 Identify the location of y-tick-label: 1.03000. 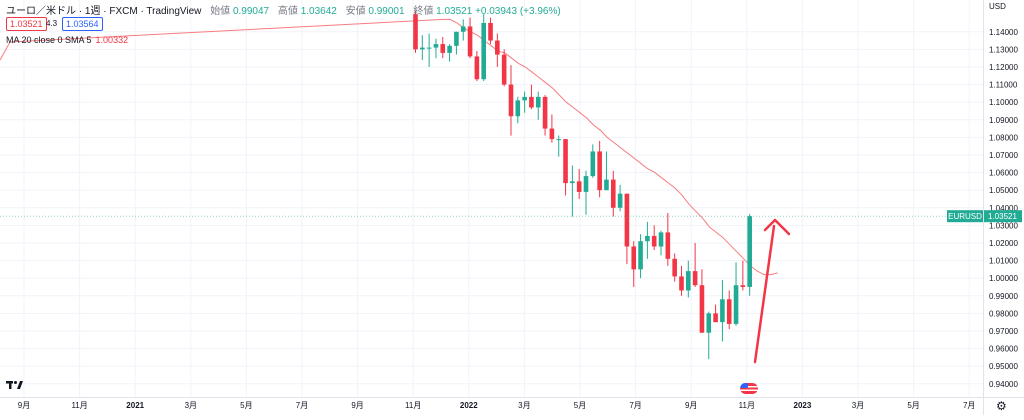
(1003, 225).